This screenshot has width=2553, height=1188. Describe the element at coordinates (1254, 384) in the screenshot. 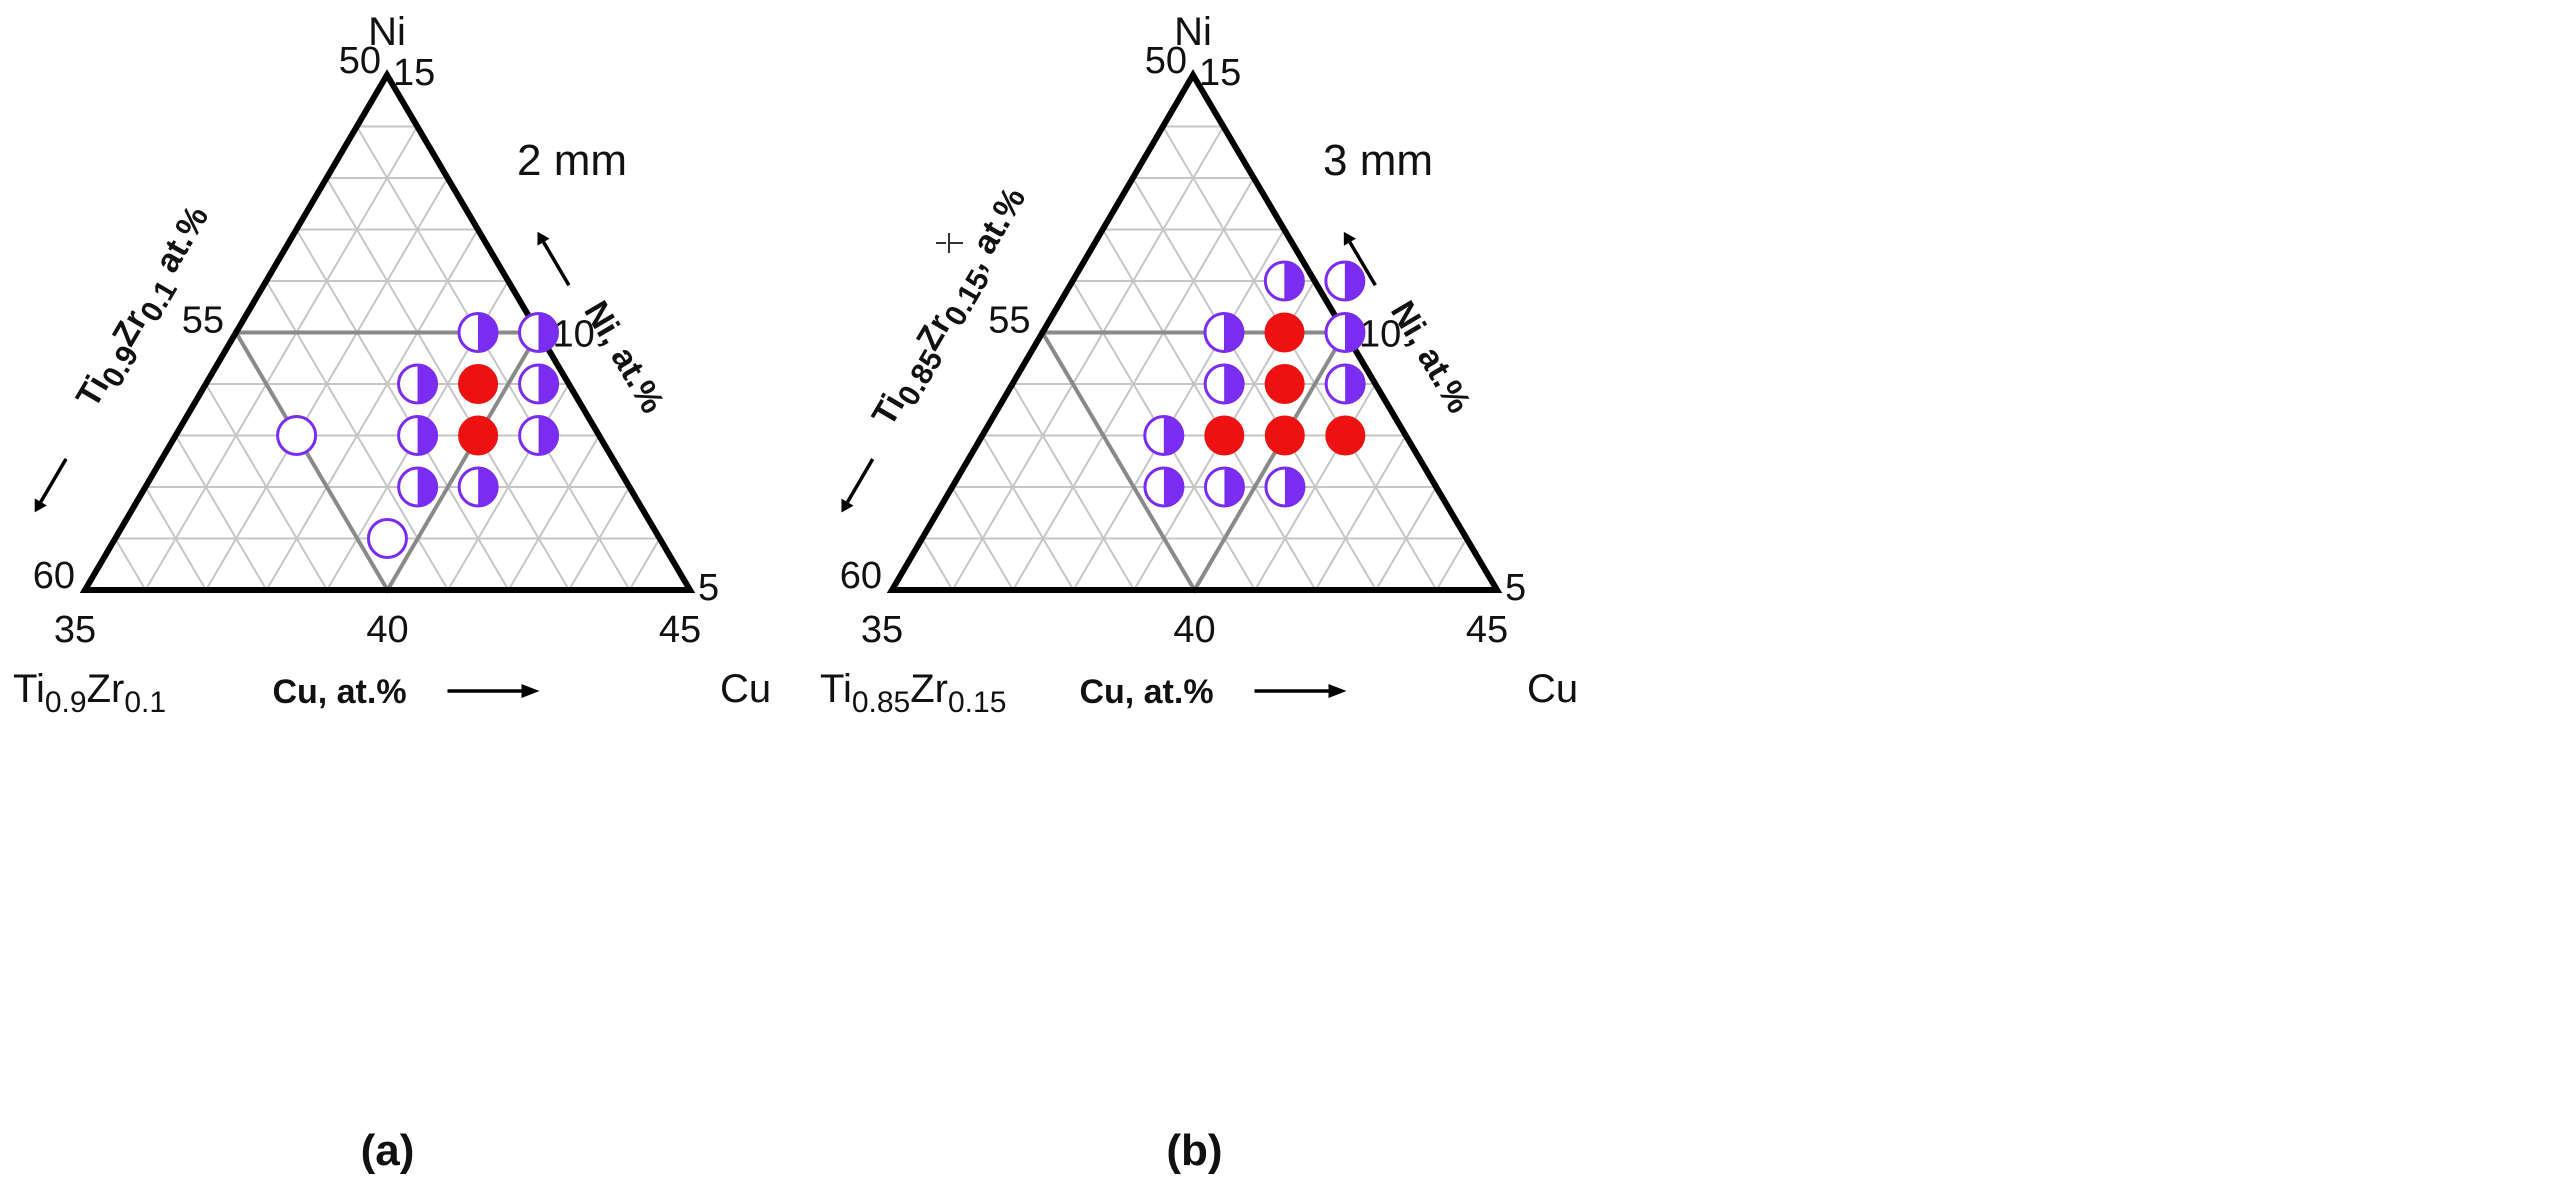

I see `data-points` at that location.